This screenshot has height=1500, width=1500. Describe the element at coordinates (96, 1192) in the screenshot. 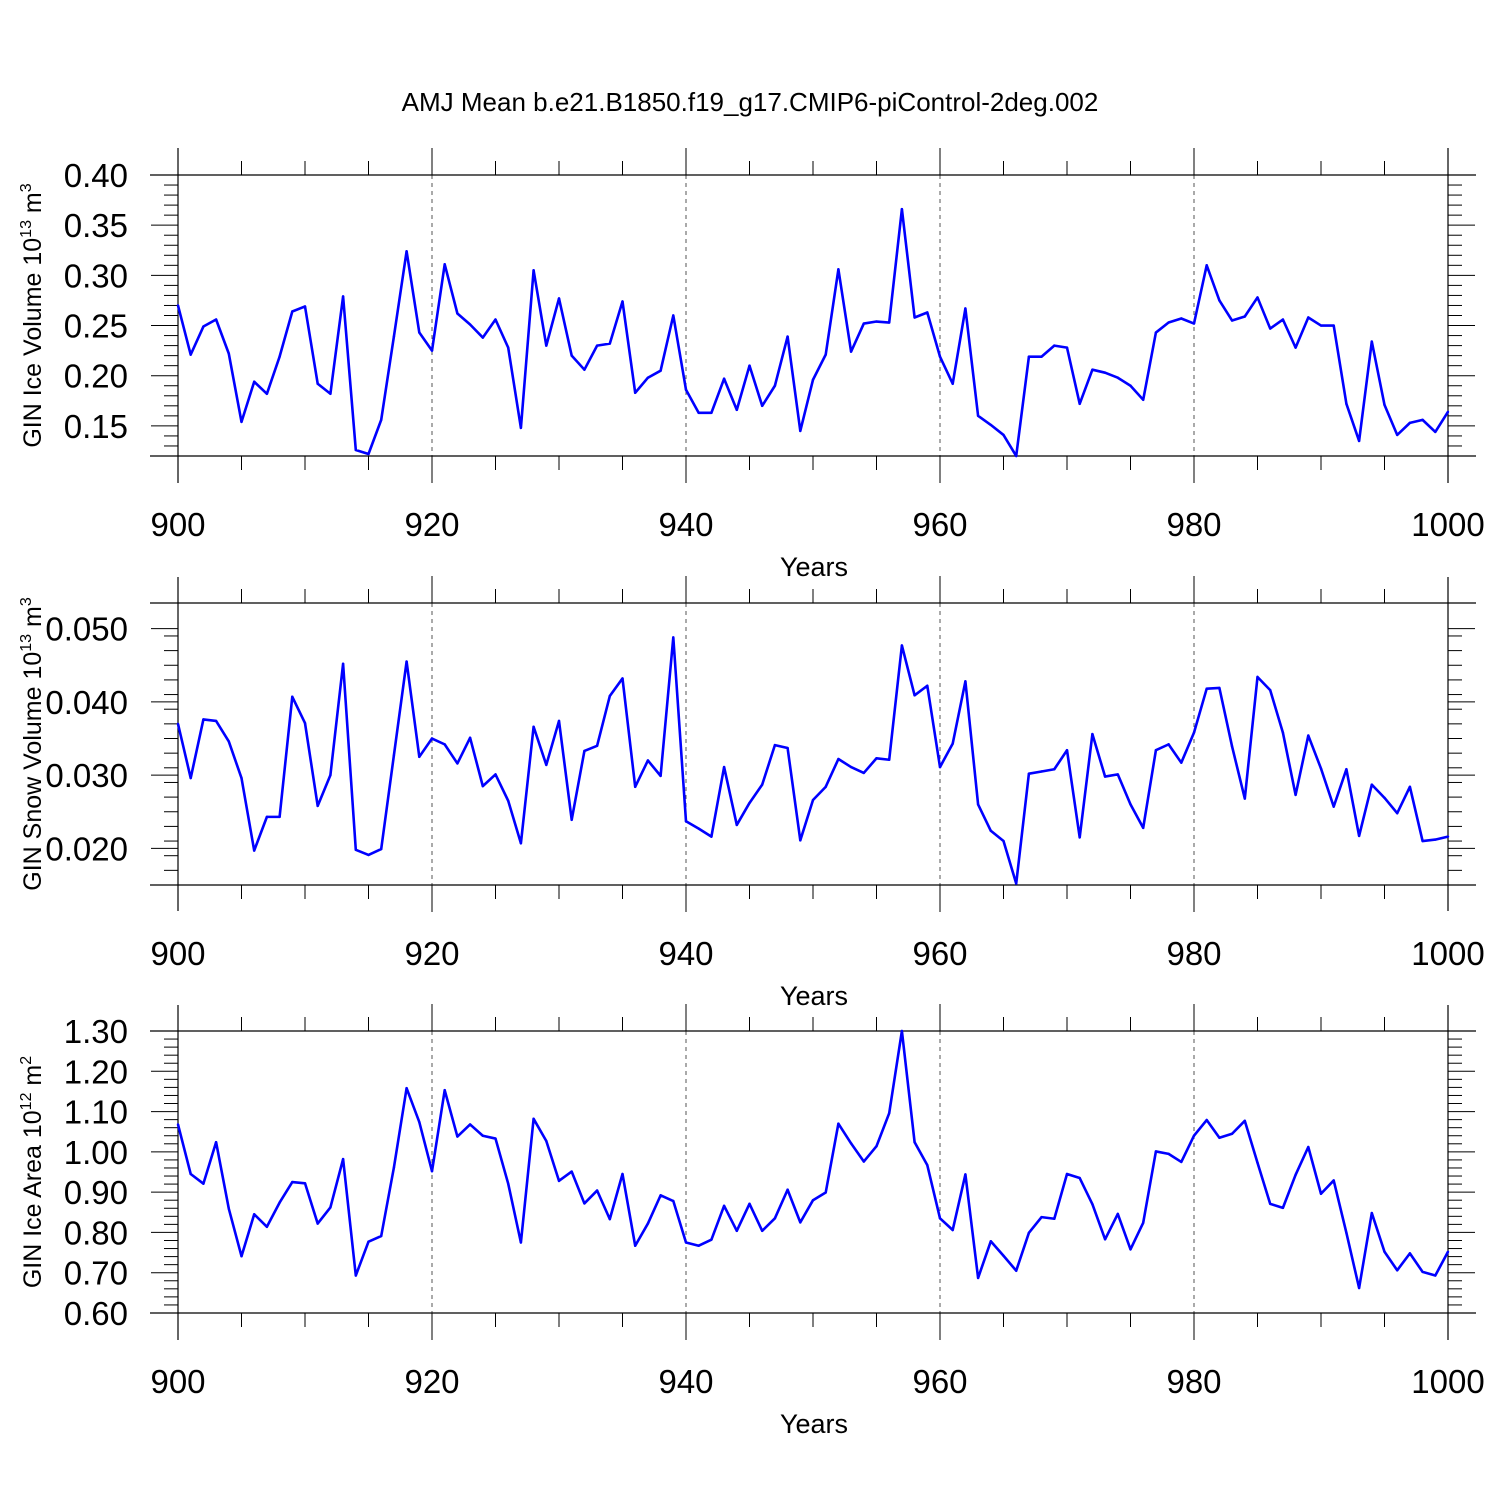

I see `y-tick-label: 0.90` at that location.